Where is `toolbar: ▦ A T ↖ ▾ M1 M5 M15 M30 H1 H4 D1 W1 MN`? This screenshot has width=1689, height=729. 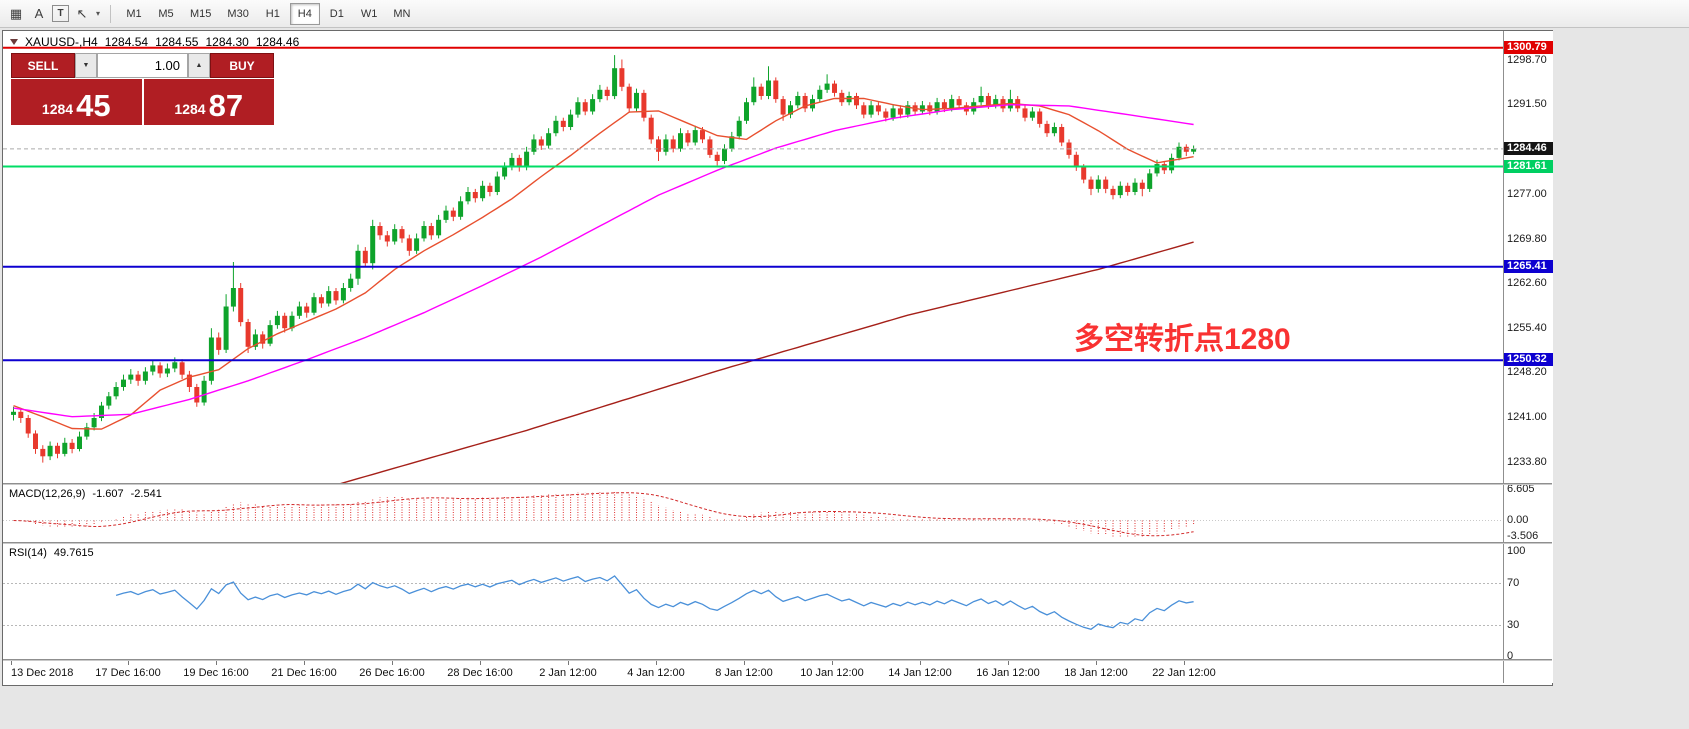 toolbar: ▦ A T ↖ ▾ M1 M5 M15 M30 H1 H4 D1 W1 MN is located at coordinates (844, 14).